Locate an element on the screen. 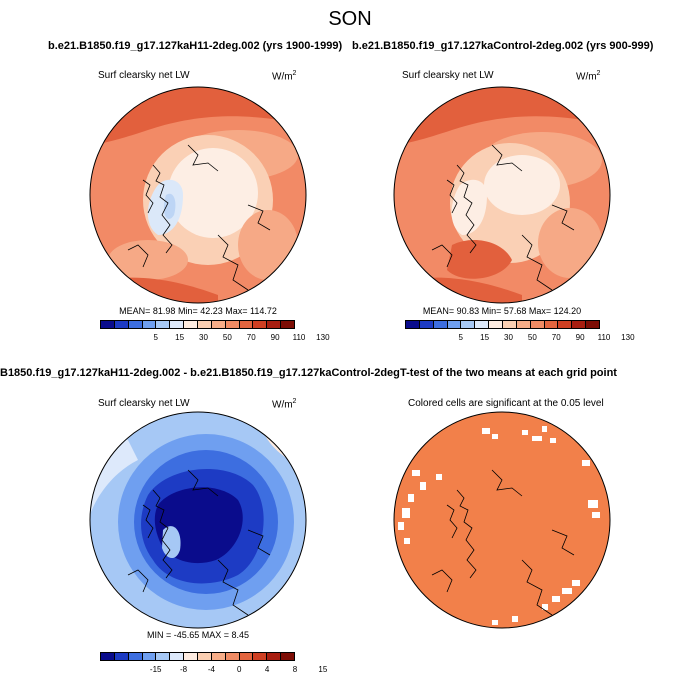 The image size is (700, 700). colorbar-tick-label: 4 is located at coordinates (267, 669).